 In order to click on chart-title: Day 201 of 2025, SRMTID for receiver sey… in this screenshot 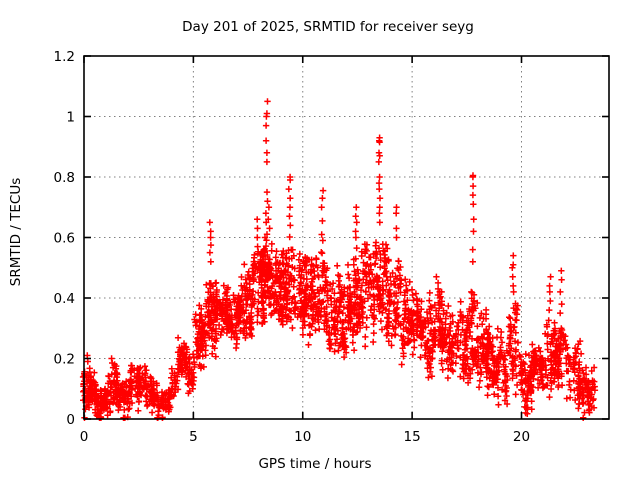, I will do `click(328, 27)`.